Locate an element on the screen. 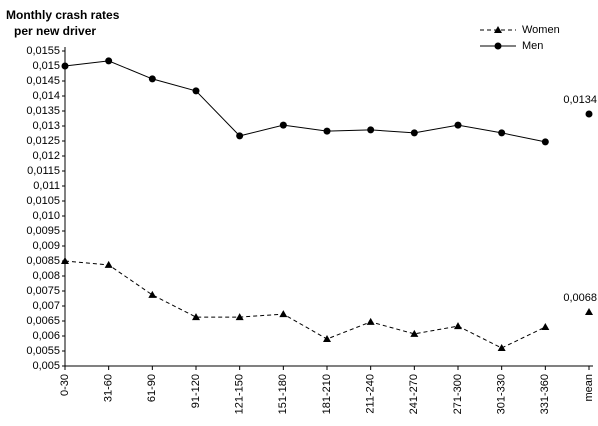 The width and height of the screenshot is (598, 426). y-tick-label: 0,010 is located at coordinates (46, 216).